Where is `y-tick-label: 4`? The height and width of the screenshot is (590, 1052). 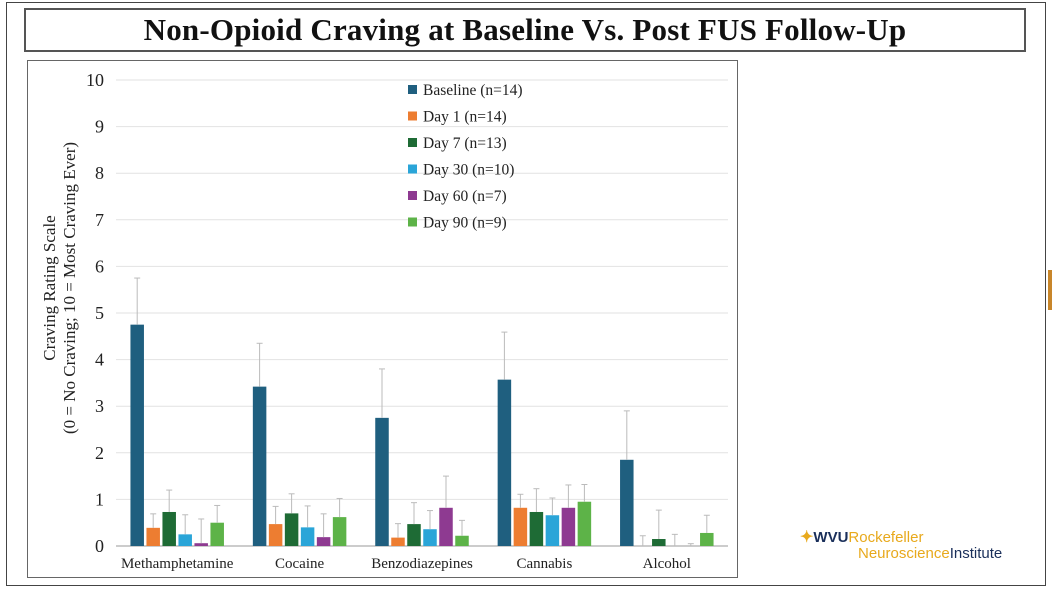
y-tick-label: 4 is located at coordinates (99, 360).